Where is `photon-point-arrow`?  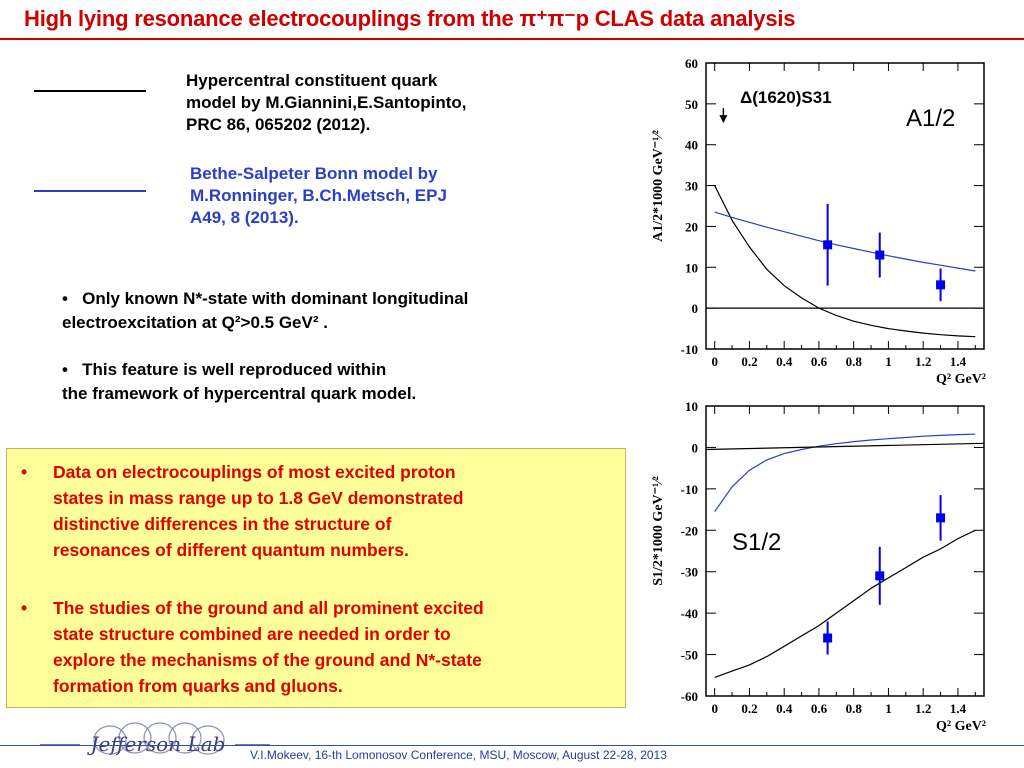
photon-point-arrow is located at coordinates (723, 119).